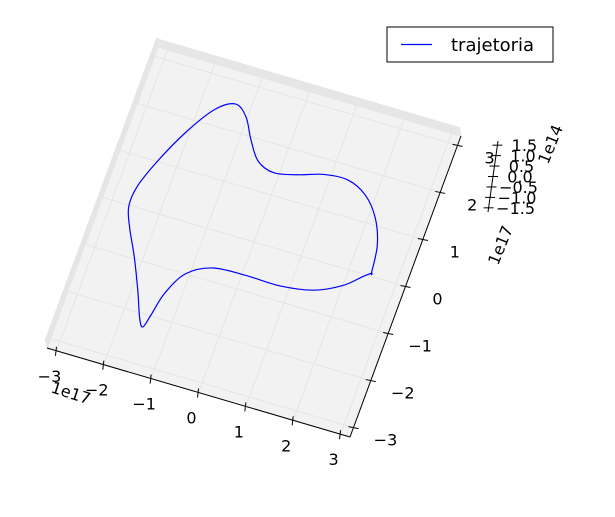  I want to click on z-tick-label-5: 1.0, so click(522, 156).